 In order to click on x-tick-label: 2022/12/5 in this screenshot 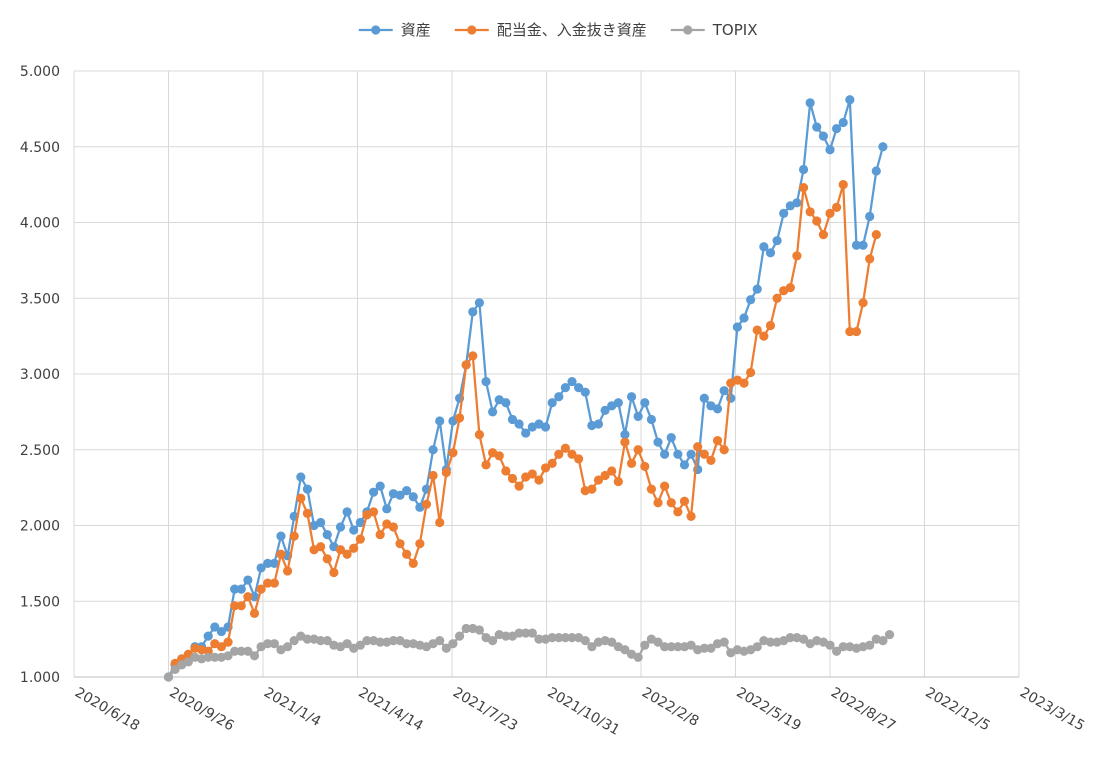, I will do `click(958, 710)`.